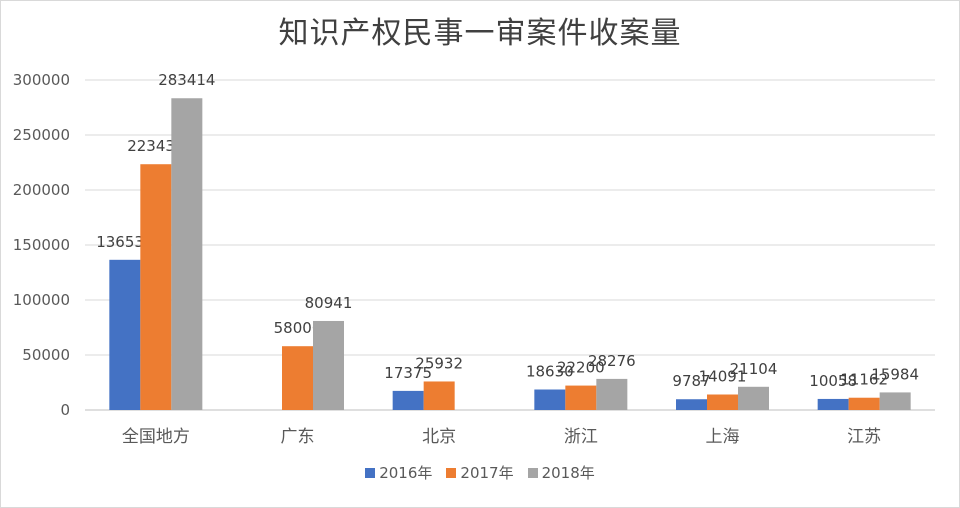  I want to click on legend-item: 2018年, so click(561, 472).